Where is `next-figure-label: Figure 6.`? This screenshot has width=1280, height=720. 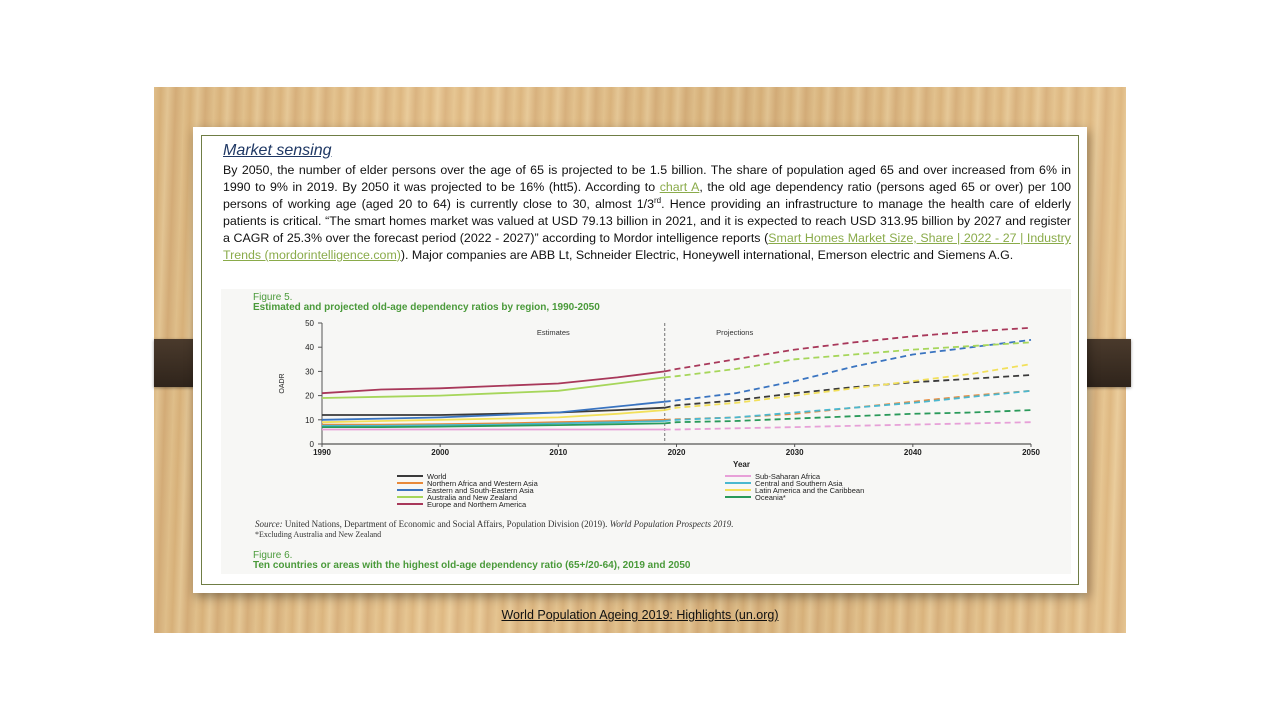
next-figure-label: Figure 6. is located at coordinates (273, 555).